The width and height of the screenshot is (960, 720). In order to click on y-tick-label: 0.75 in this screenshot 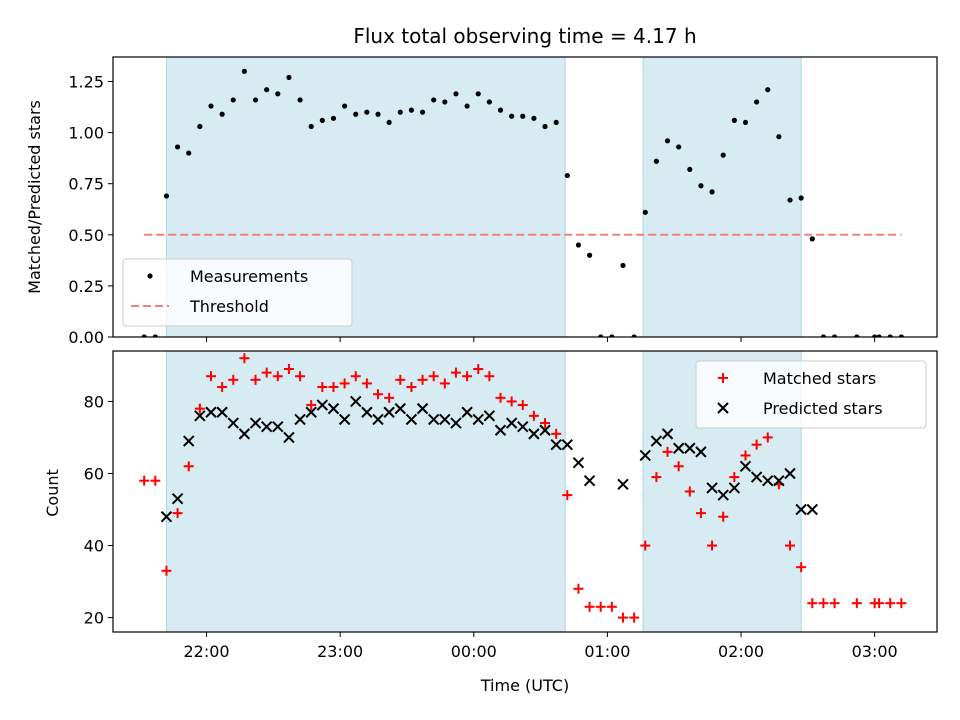, I will do `click(86, 184)`.